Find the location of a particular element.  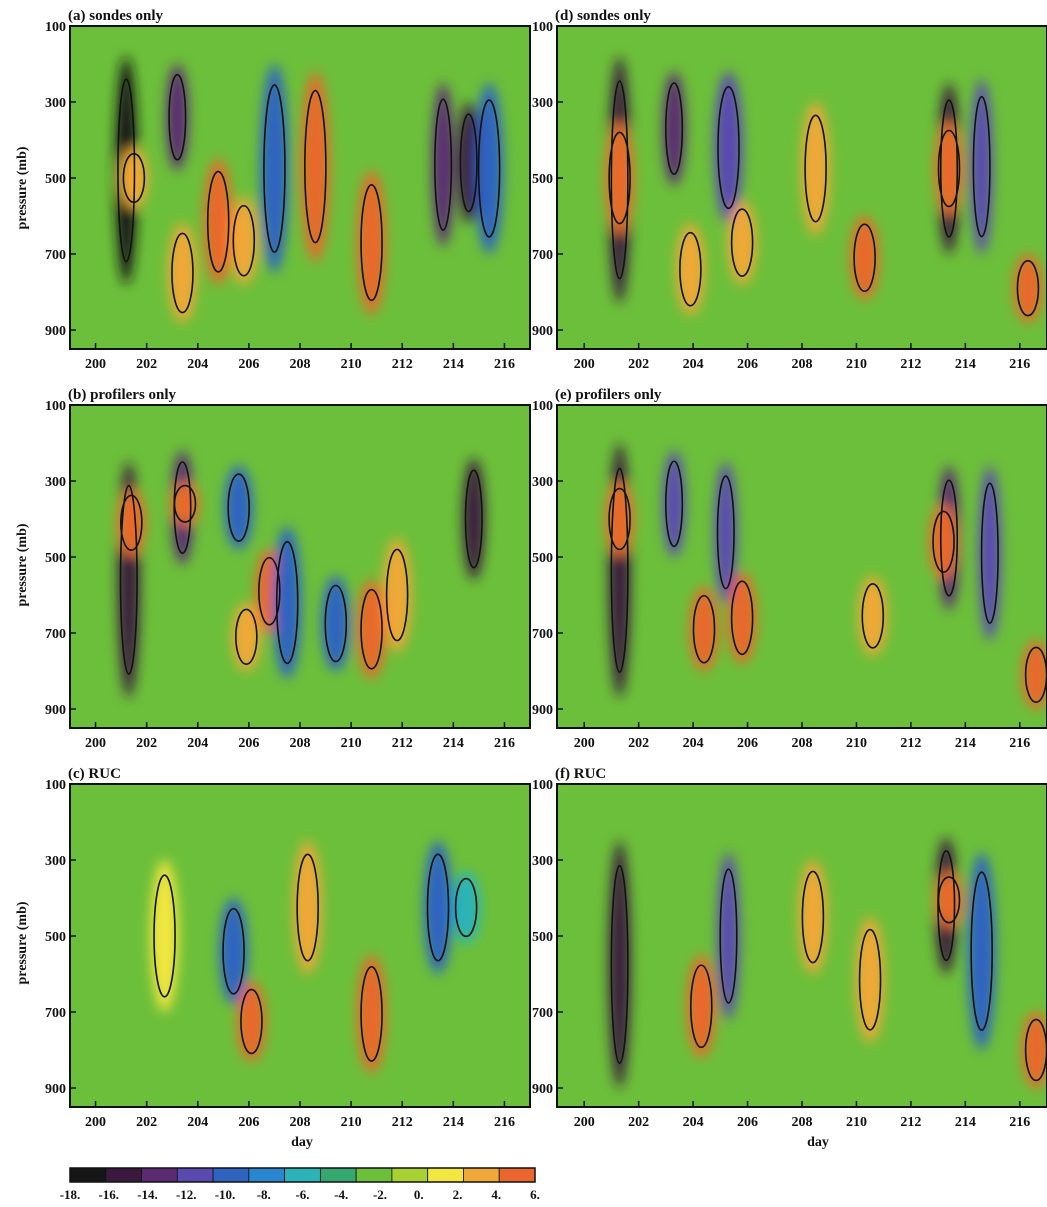

panel-c-title: (c) RUC is located at coordinates (94, 774).